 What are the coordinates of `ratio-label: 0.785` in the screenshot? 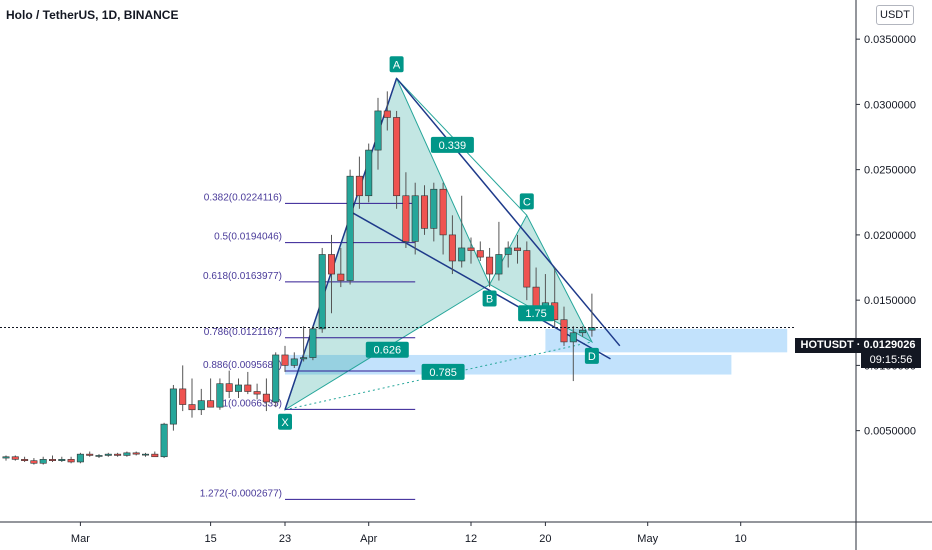 It's located at (443, 373).